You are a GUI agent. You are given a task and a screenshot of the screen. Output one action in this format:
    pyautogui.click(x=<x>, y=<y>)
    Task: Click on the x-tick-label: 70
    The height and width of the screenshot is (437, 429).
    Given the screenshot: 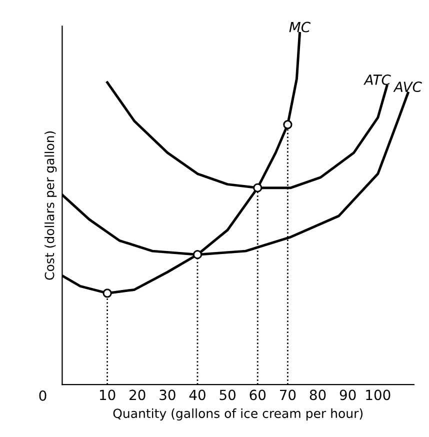 What is the action you would take?
    pyautogui.click(x=288, y=395)
    